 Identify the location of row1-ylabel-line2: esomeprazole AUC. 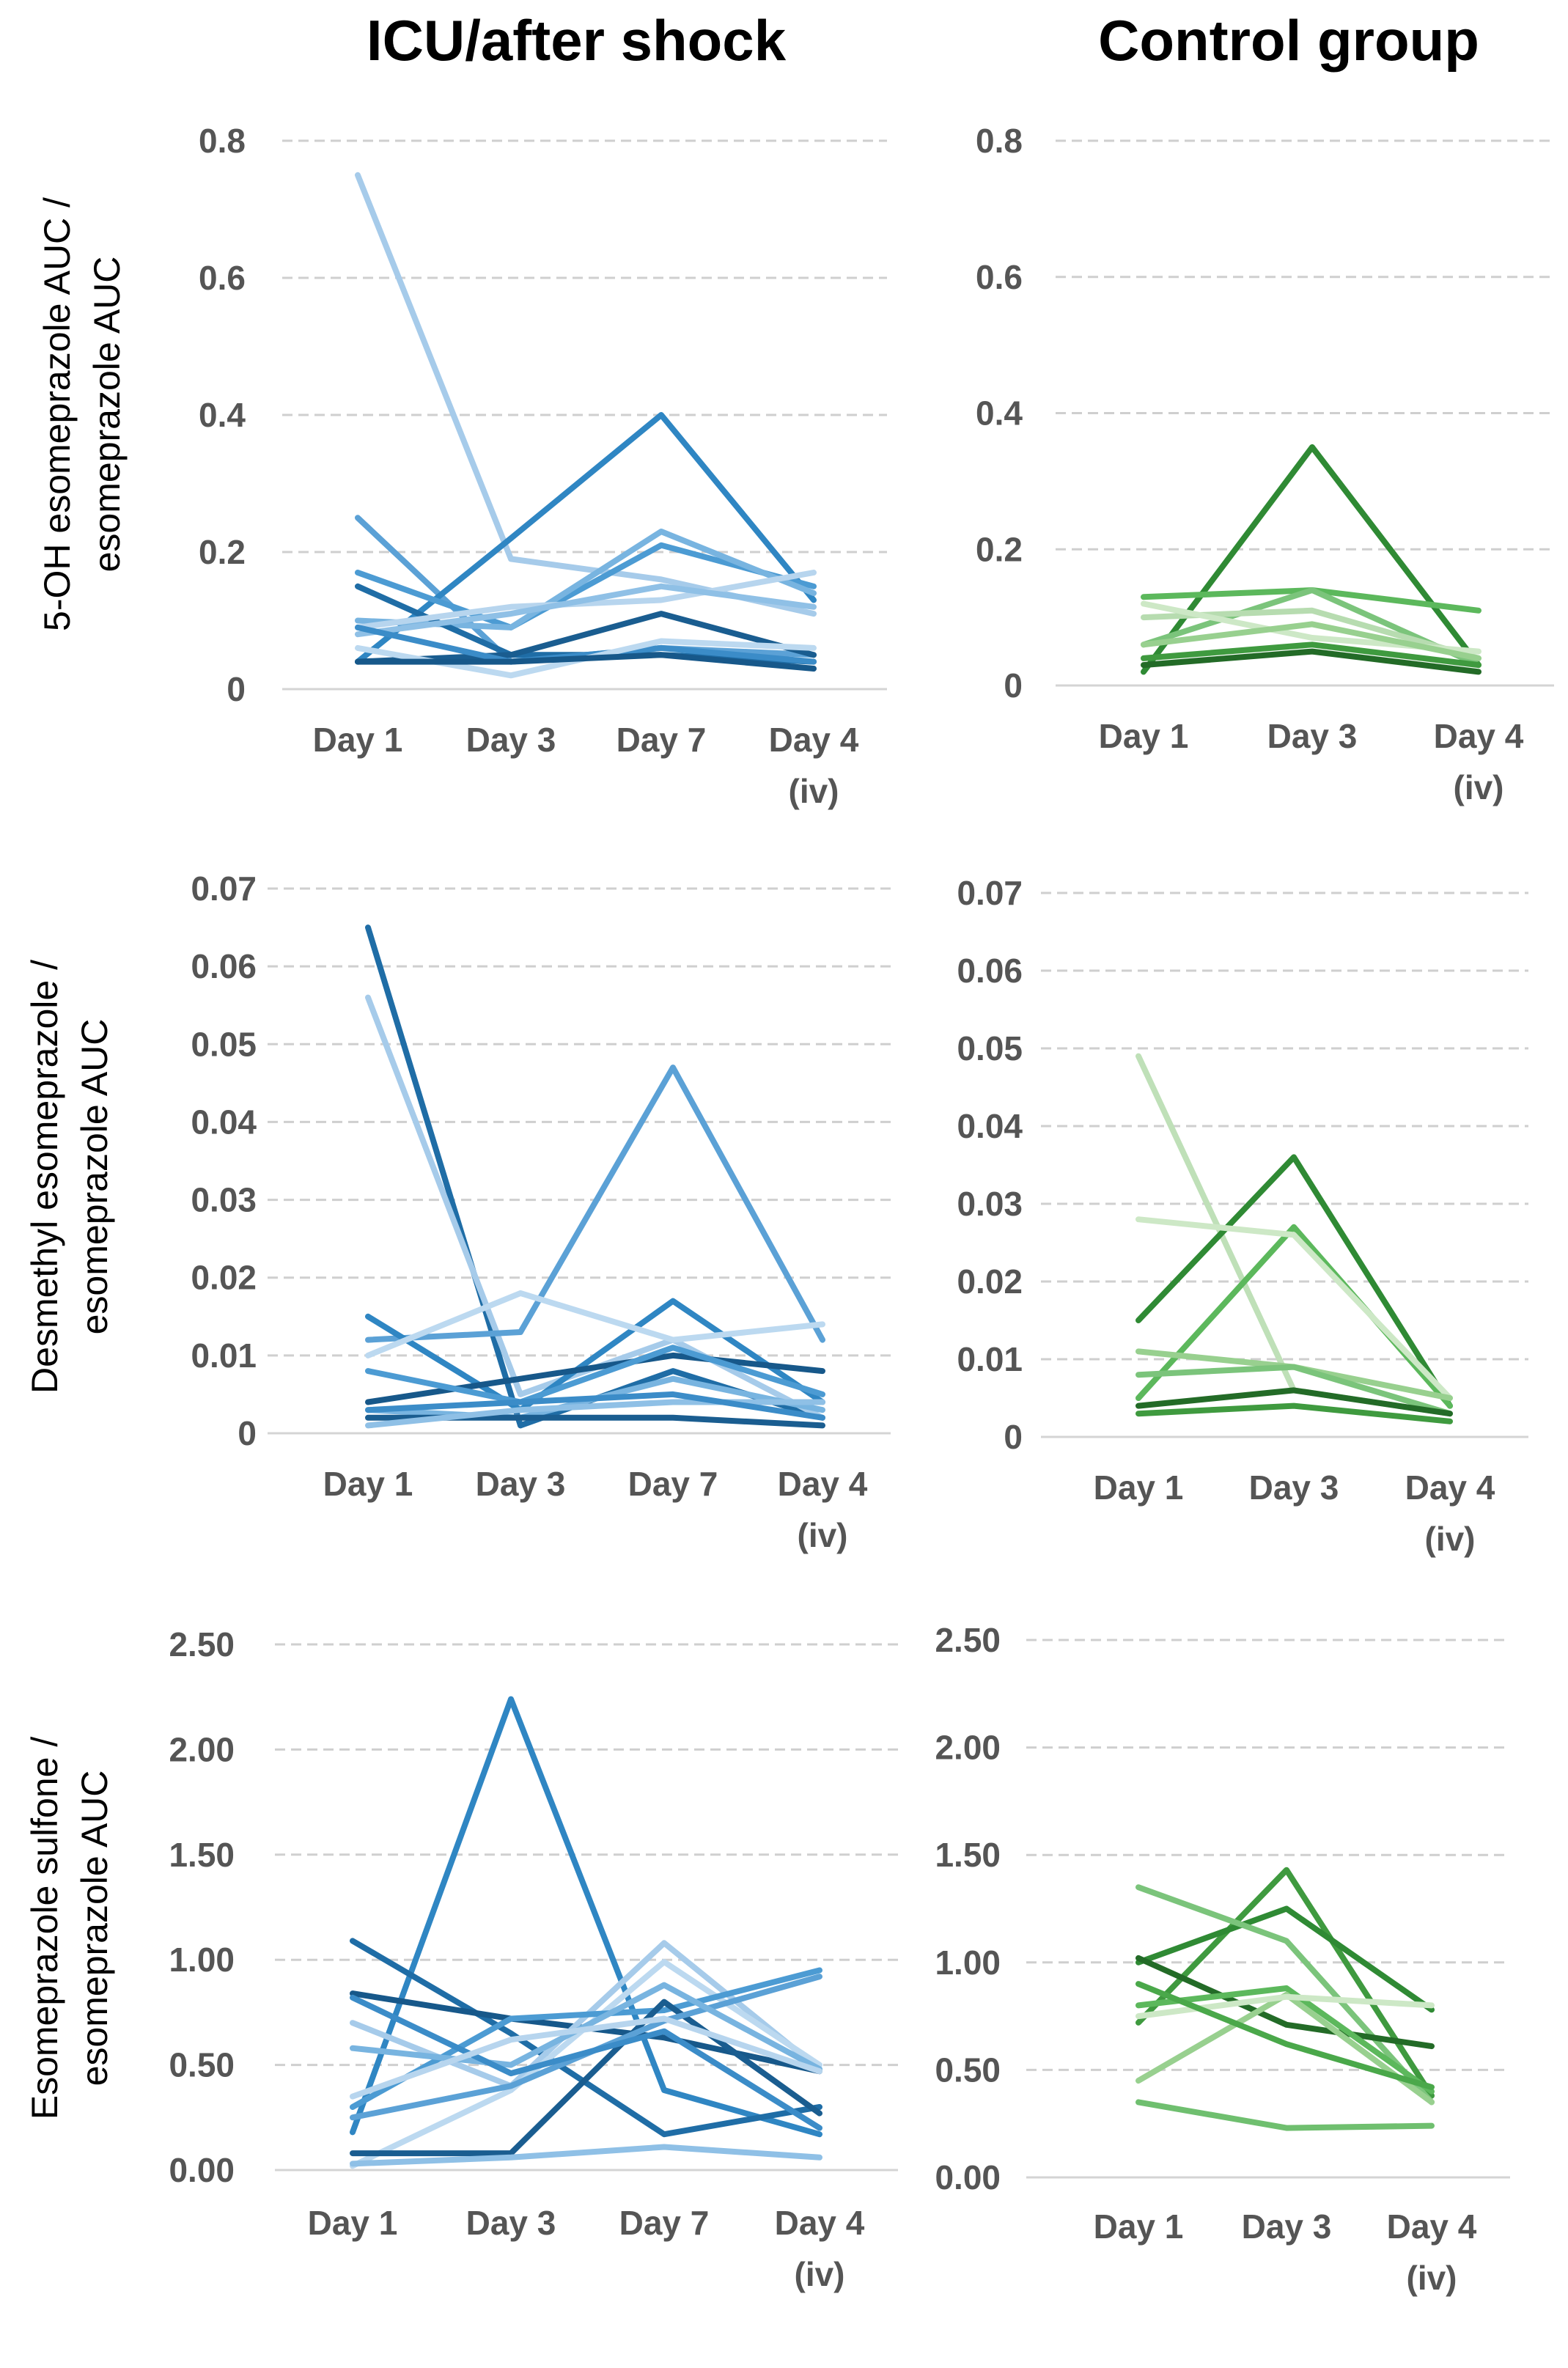
(108, 415).